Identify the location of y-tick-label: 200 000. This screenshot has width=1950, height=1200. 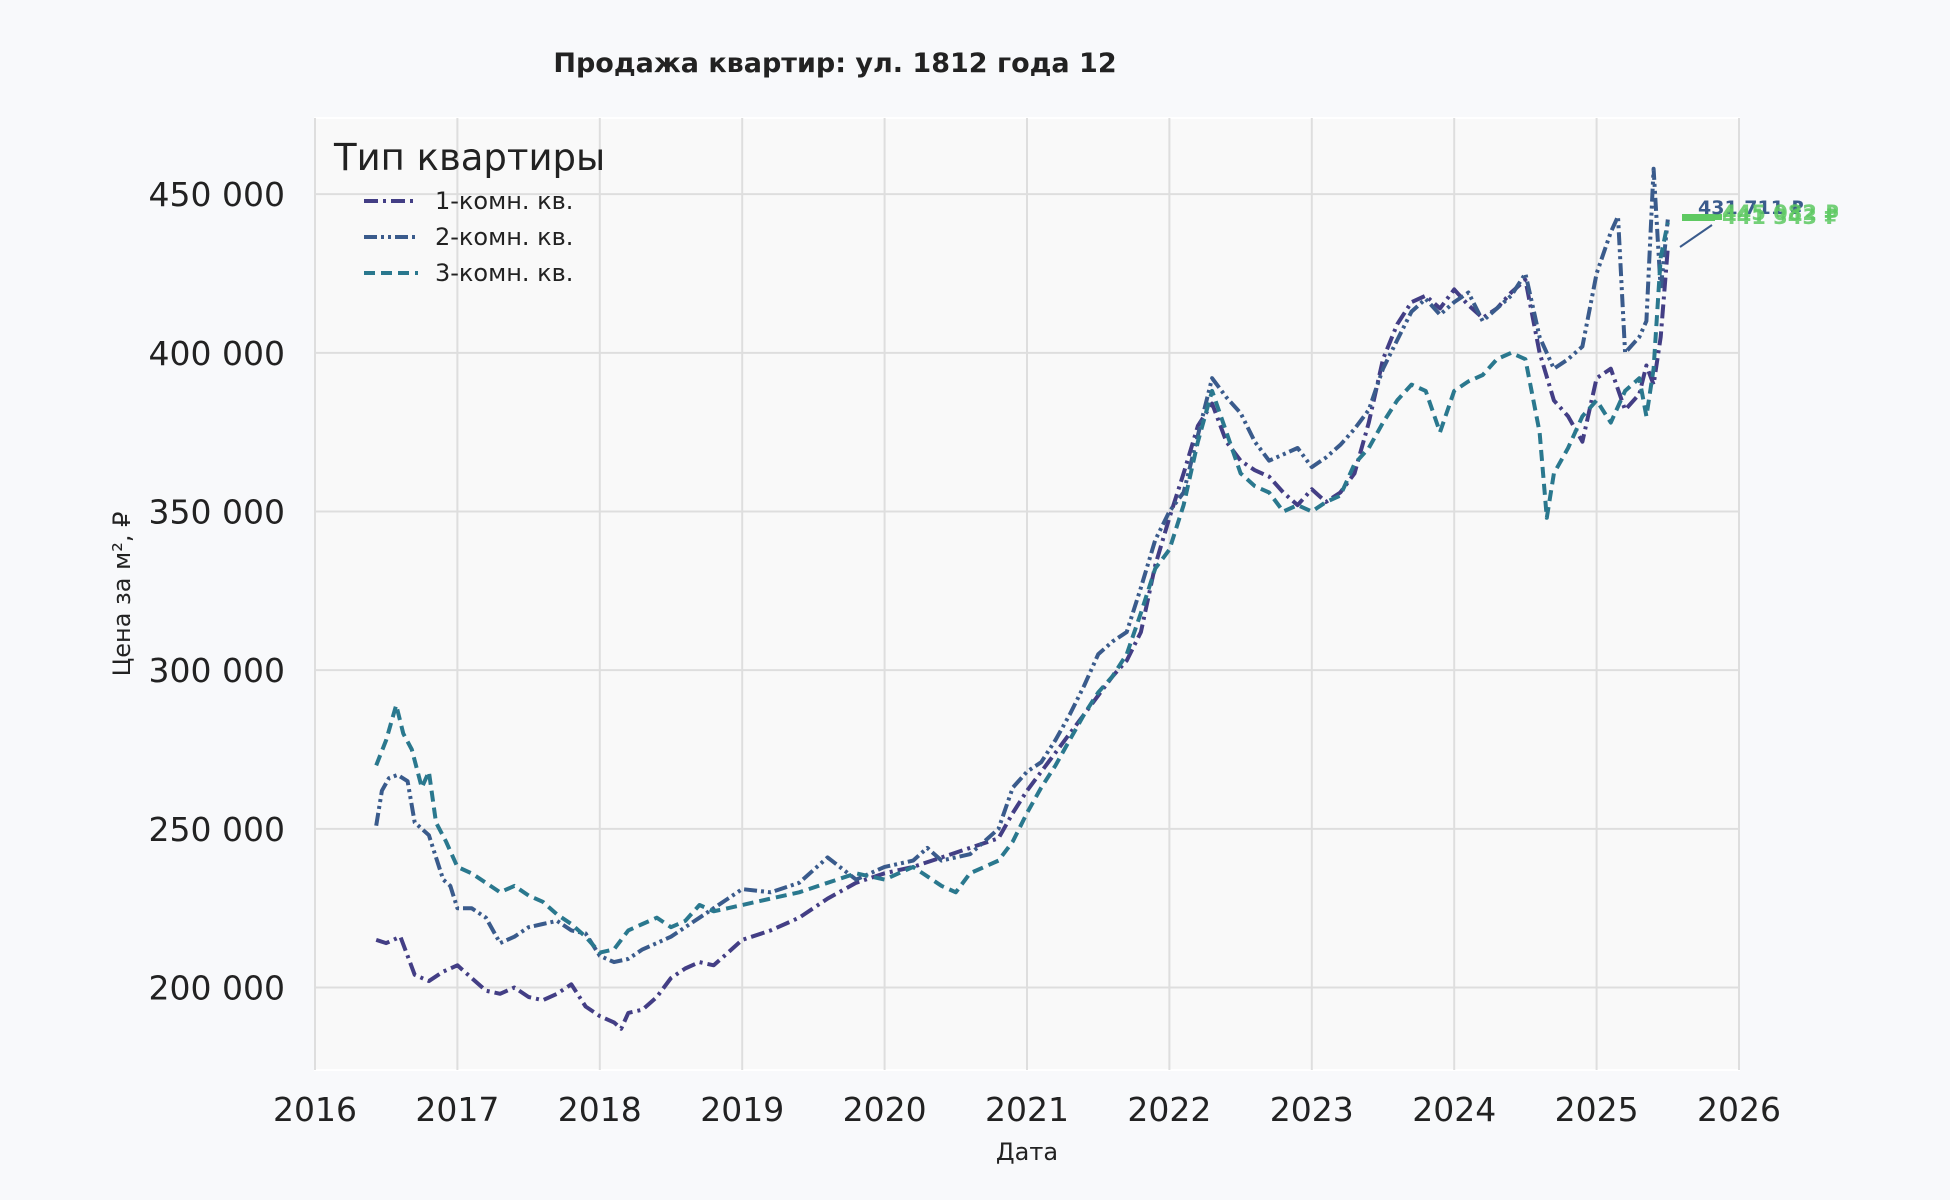
(217, 987).